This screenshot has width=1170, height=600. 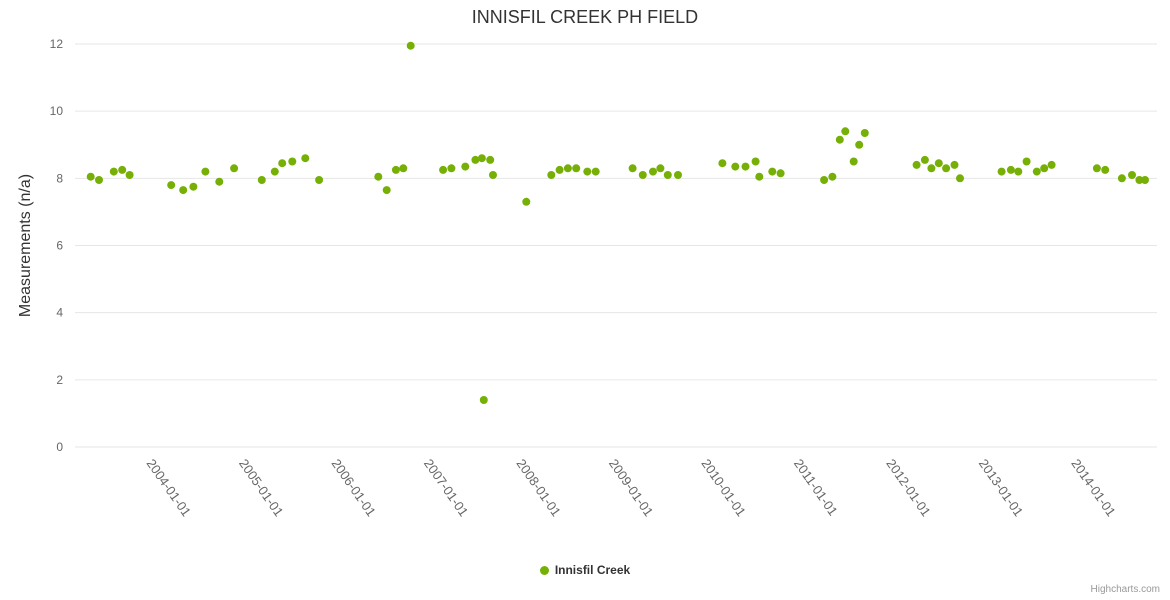 I want to click on chart-title: INNISFIL CREEK PH FIELD, so click(x=585, y=17).